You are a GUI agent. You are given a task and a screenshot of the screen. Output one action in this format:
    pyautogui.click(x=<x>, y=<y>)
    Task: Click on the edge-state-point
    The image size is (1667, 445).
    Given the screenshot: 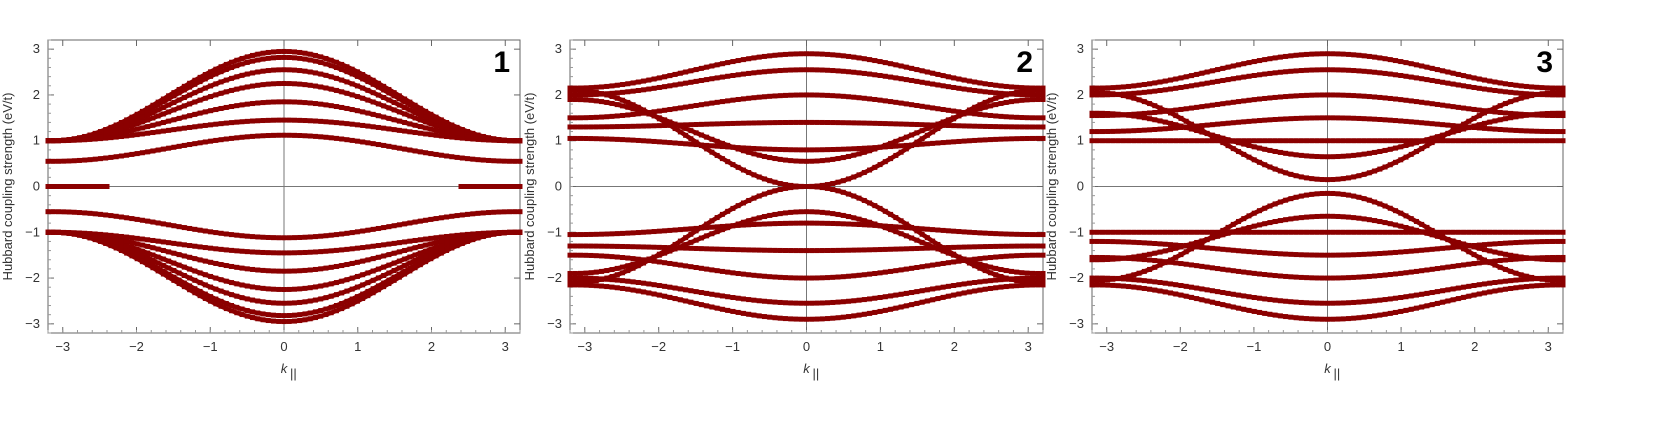 What is the action you would take?
    pyautogui.click(x=474, y=186)
    